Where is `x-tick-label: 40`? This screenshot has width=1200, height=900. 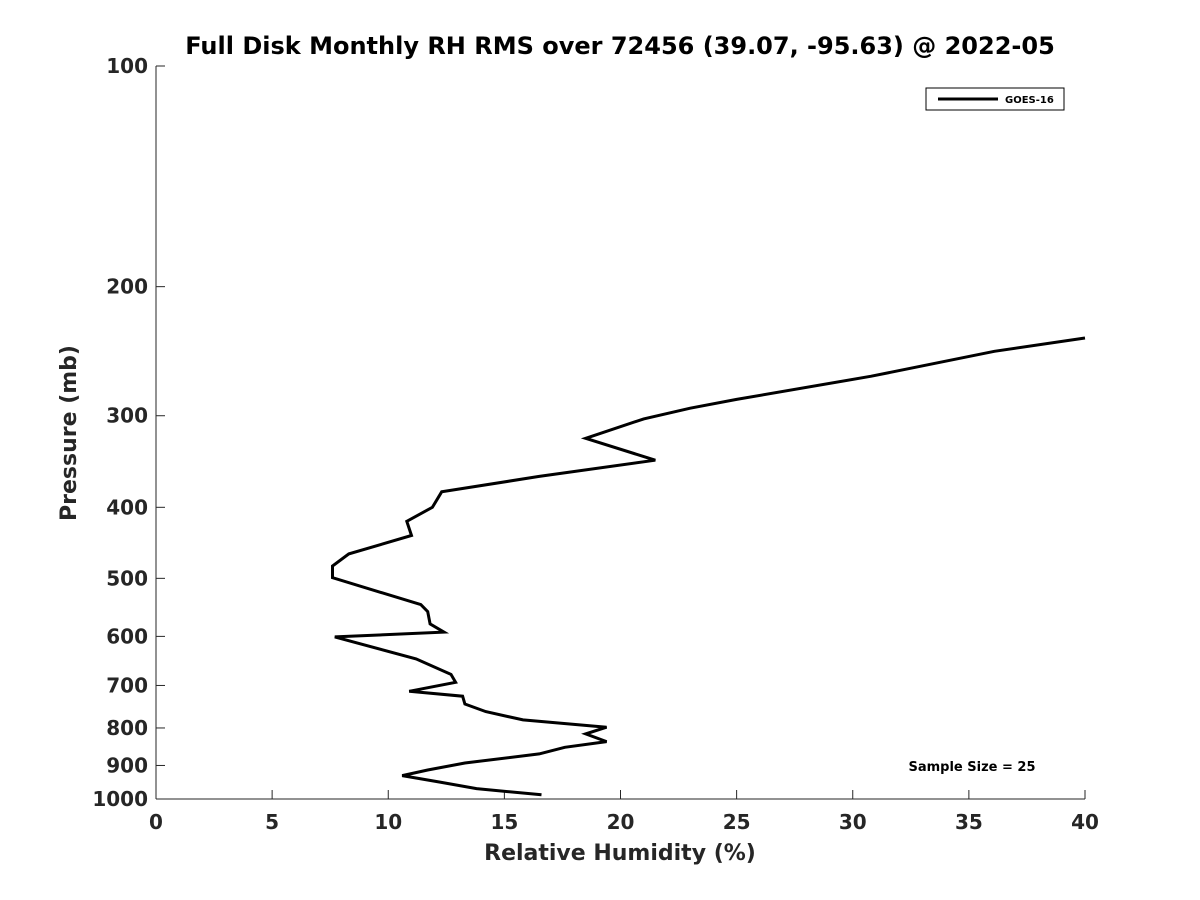
x-tick-label: 40 is located at coordinates (1085, 822).